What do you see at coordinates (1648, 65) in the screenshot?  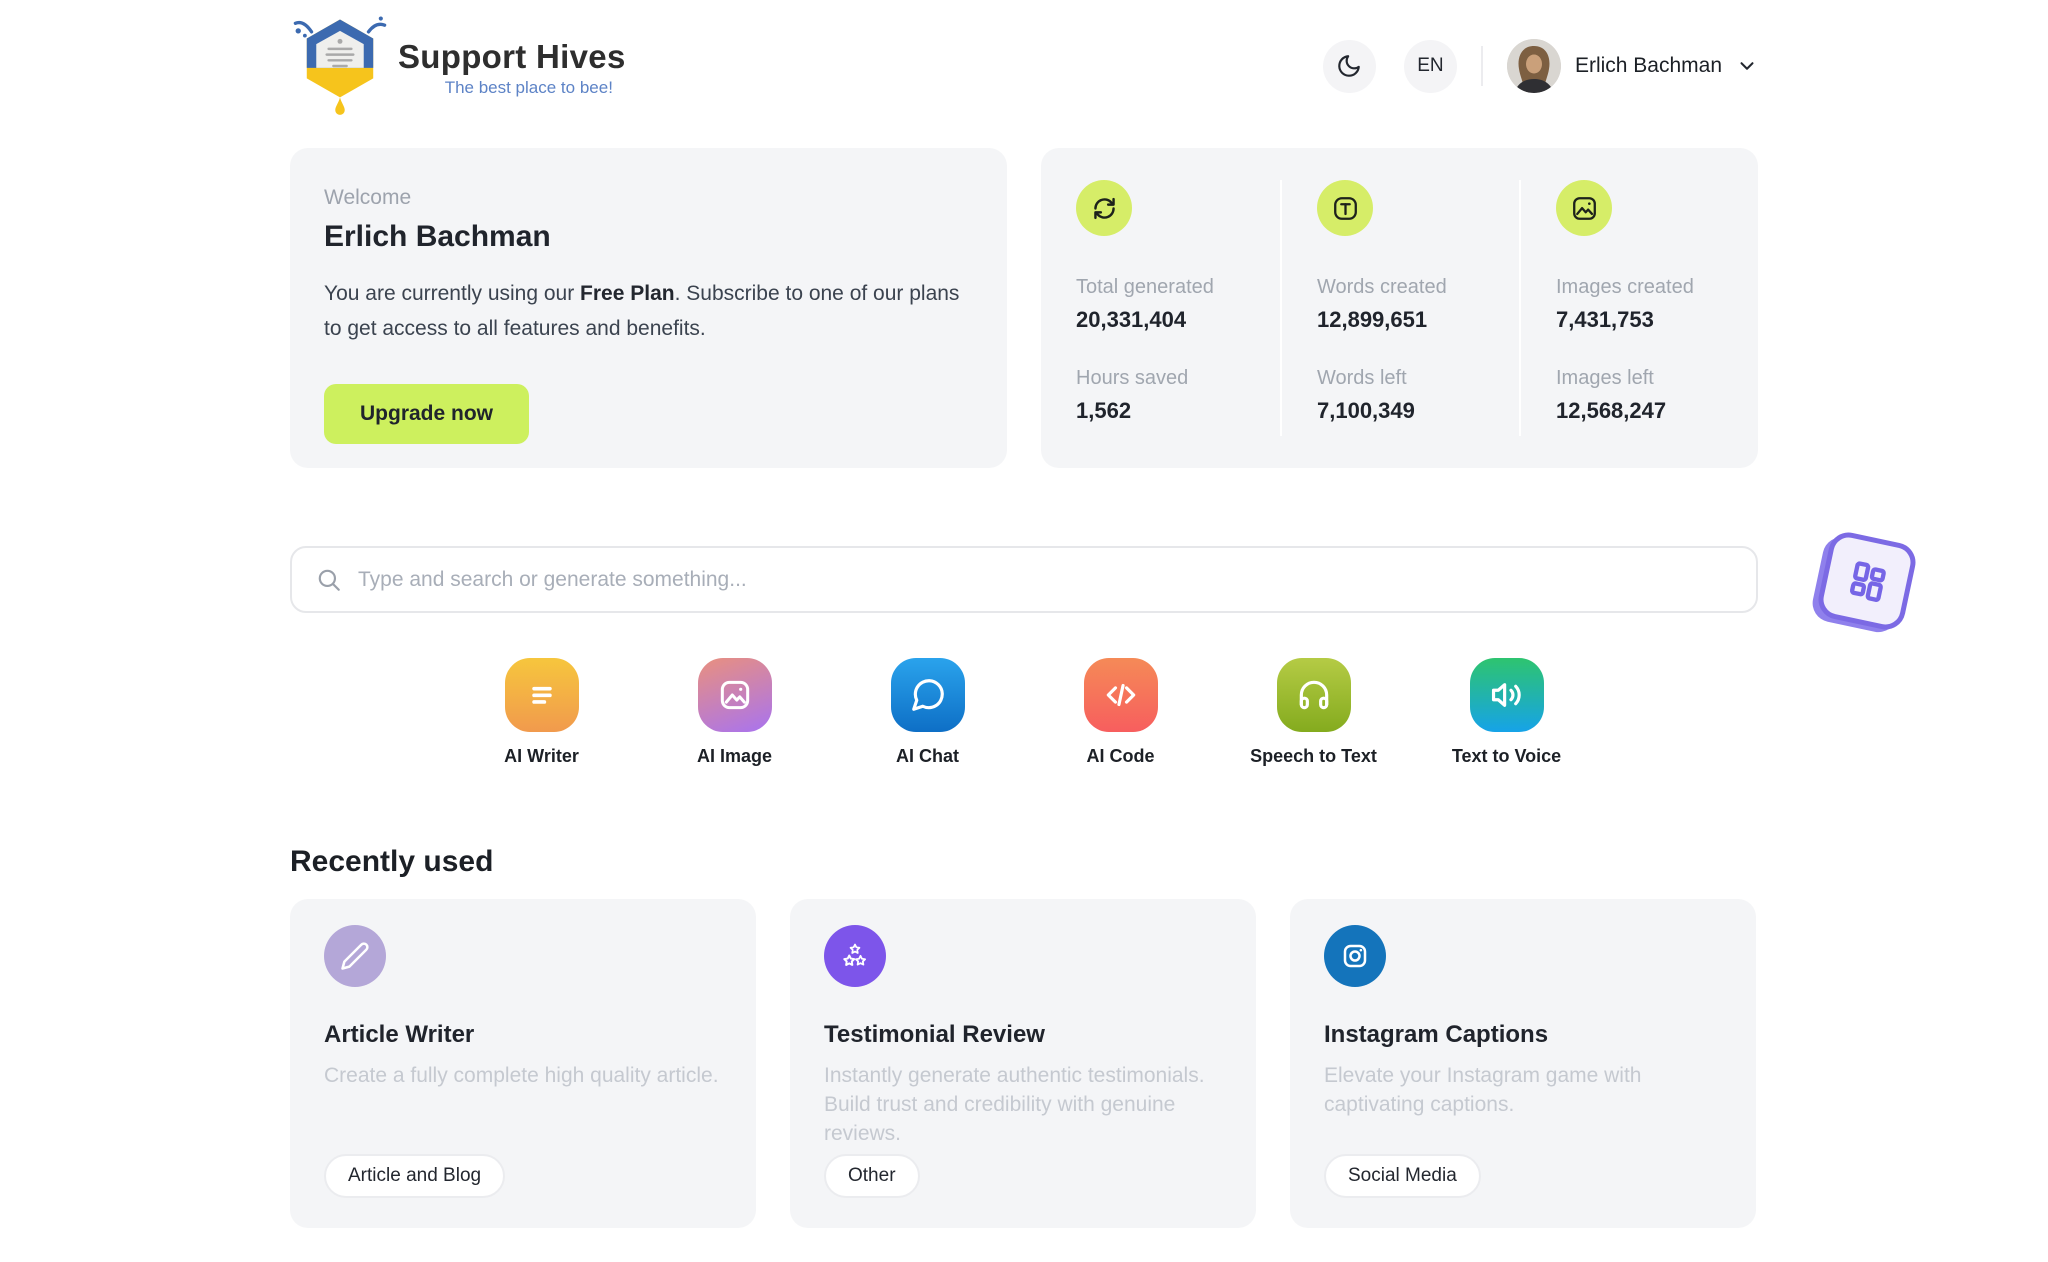 I see `user-name: Erlich Bachman` at bounding box center [1648, 65].